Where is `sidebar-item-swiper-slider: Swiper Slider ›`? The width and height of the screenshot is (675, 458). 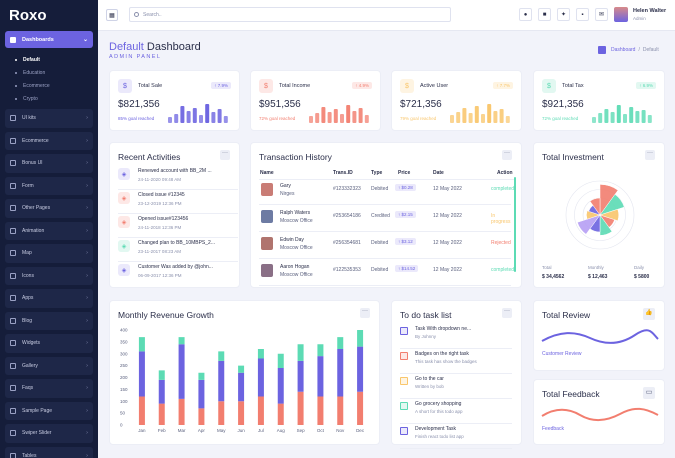 sidebar-item-swiper-slider: Swiper Slider › is located at coordinates (49, 433).